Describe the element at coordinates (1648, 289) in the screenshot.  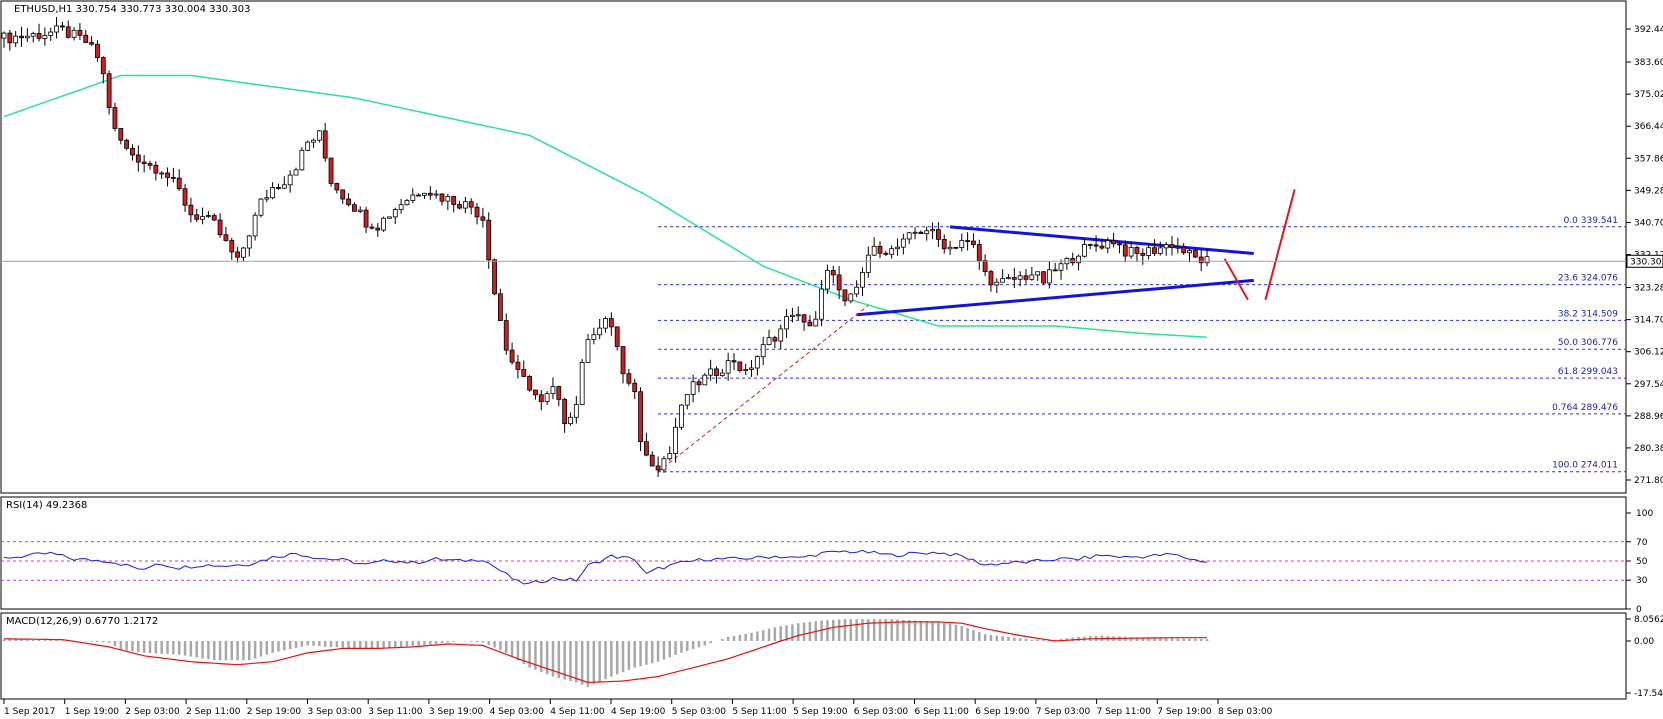
I see `price-tick-label: 323.280` at that location.